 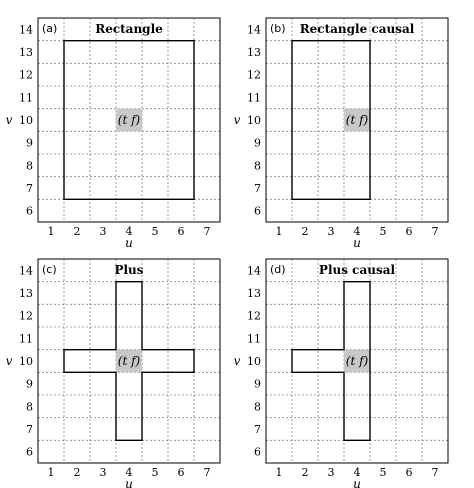 What do you see at coordinates (357, 270) in the screenshot?
I see `panel-title: Plus causal` at bounding box center [357, 270].